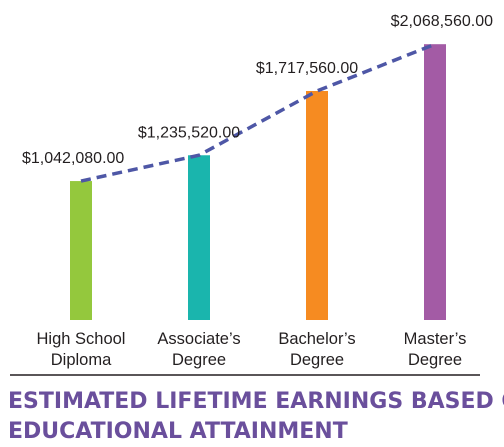 The width and height of the screenshot is (504, 447). Describe the element at coordinates (442, 21) in the screenshot. I see `value-label-4: $2,068,560.00` at that location.